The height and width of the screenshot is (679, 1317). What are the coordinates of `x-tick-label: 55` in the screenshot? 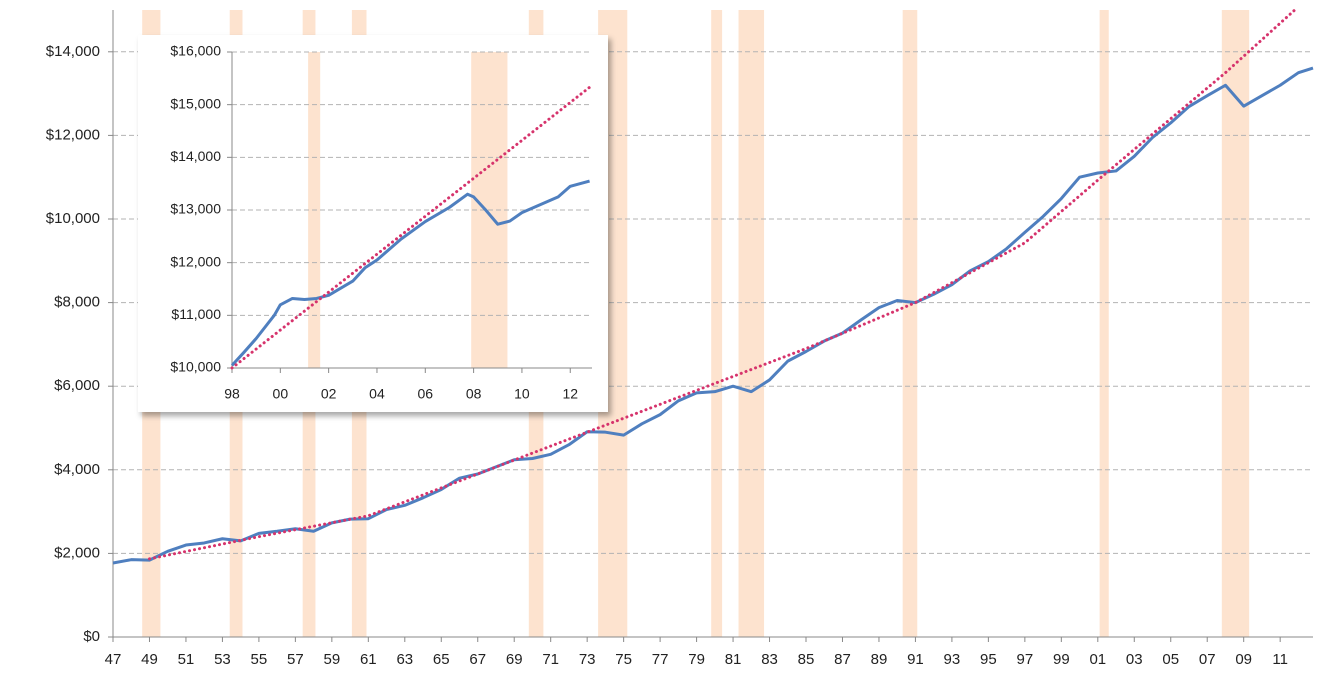 It's located at (259, 659).